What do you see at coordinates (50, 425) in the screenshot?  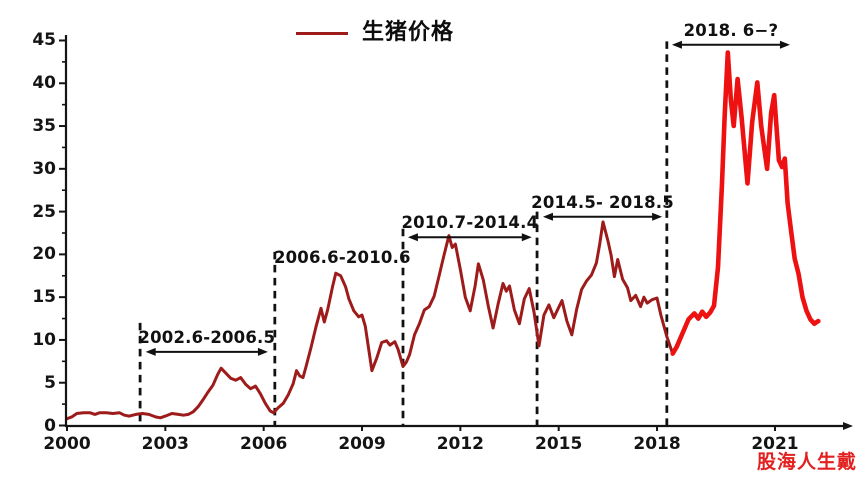 I see `y-tick-label: 0` at bounding box center [50, 425].